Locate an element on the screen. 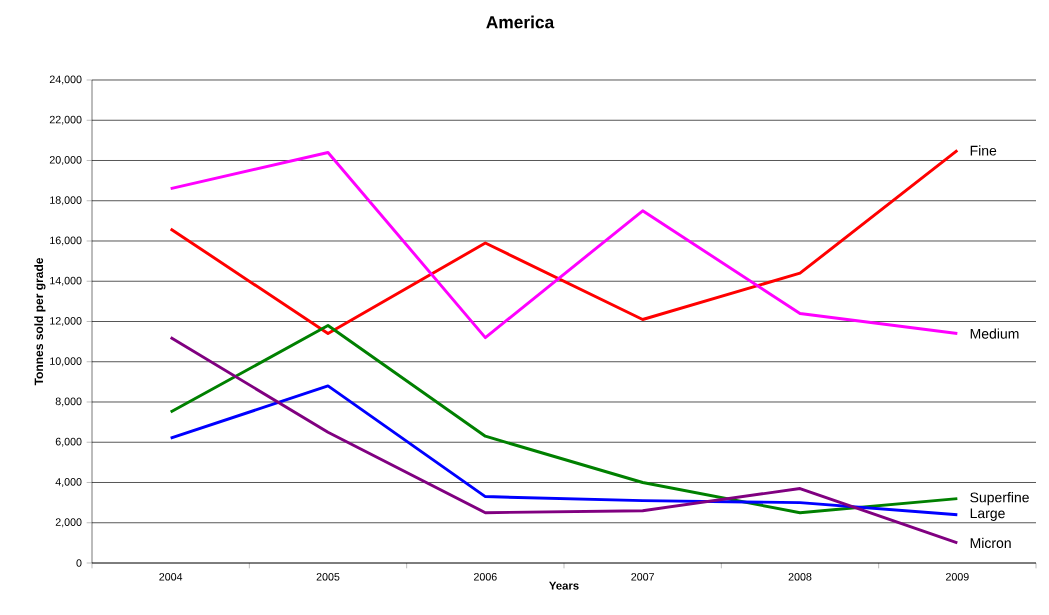  y-tick-label: 12,000 is located at coordinates (66, 321).